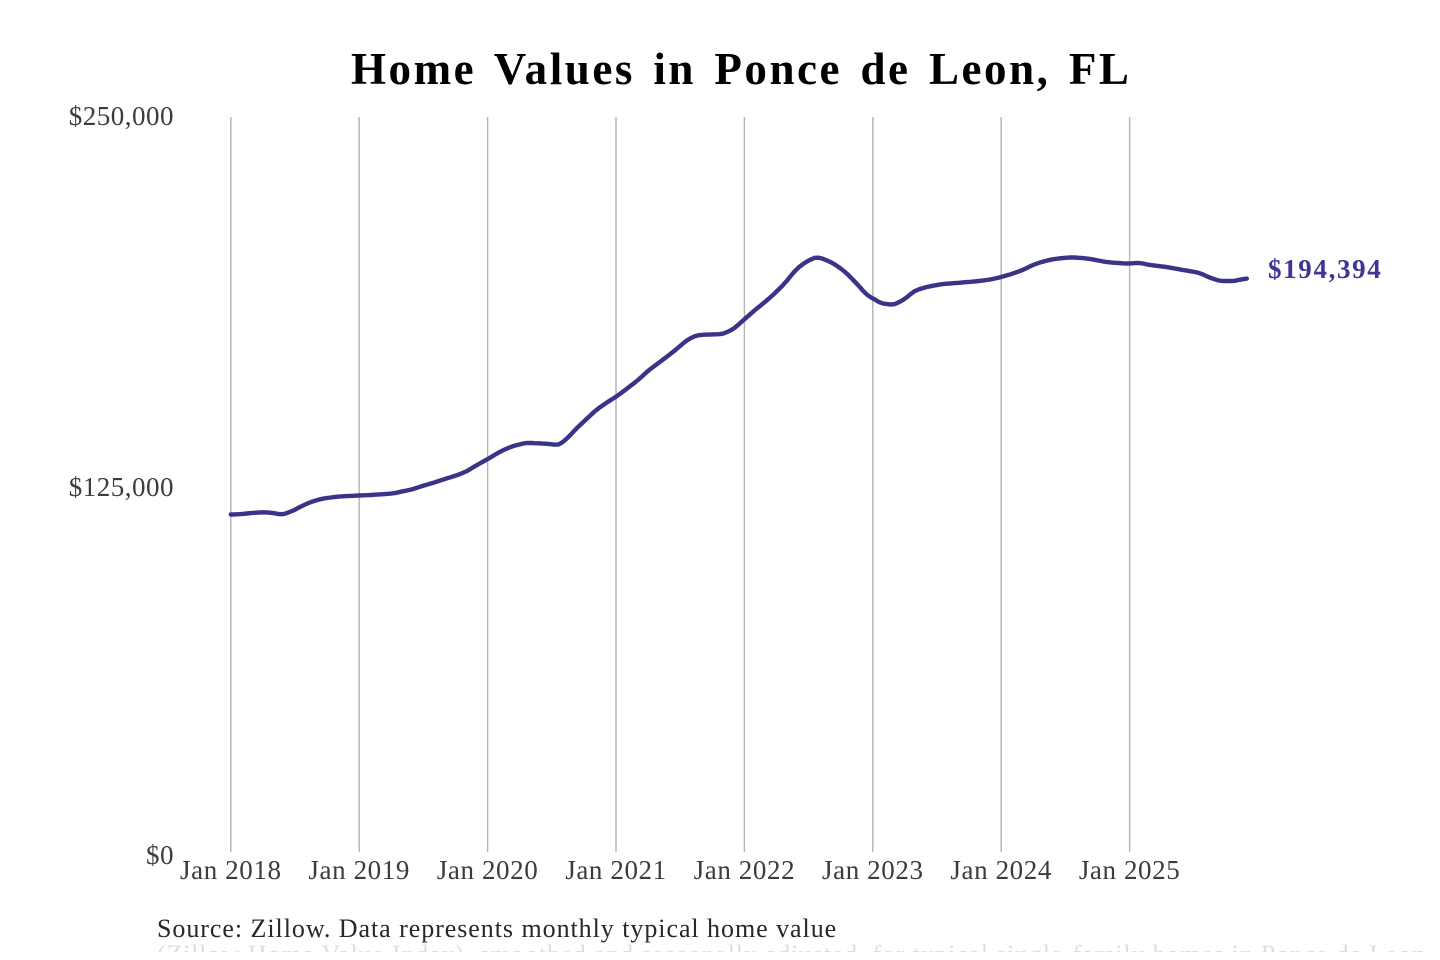 This screenshot has height=960, width=1440. What do you see at coordinates (121, 116) in the screenshot?
I see `svg-text: $250,000` at bounding box center [121, 116].